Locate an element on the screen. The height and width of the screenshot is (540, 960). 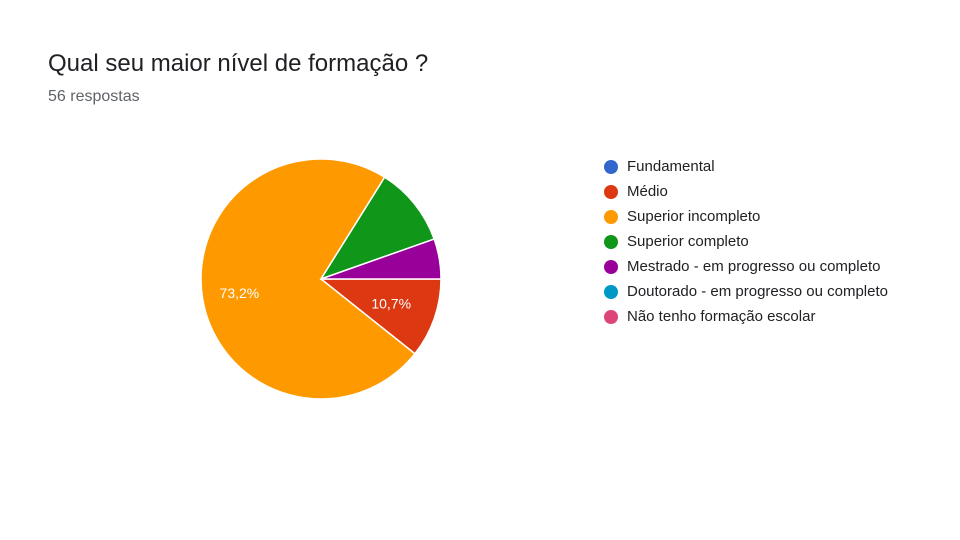
legend-item: Não tenho formação escolar is located at coordinates (769, 317).